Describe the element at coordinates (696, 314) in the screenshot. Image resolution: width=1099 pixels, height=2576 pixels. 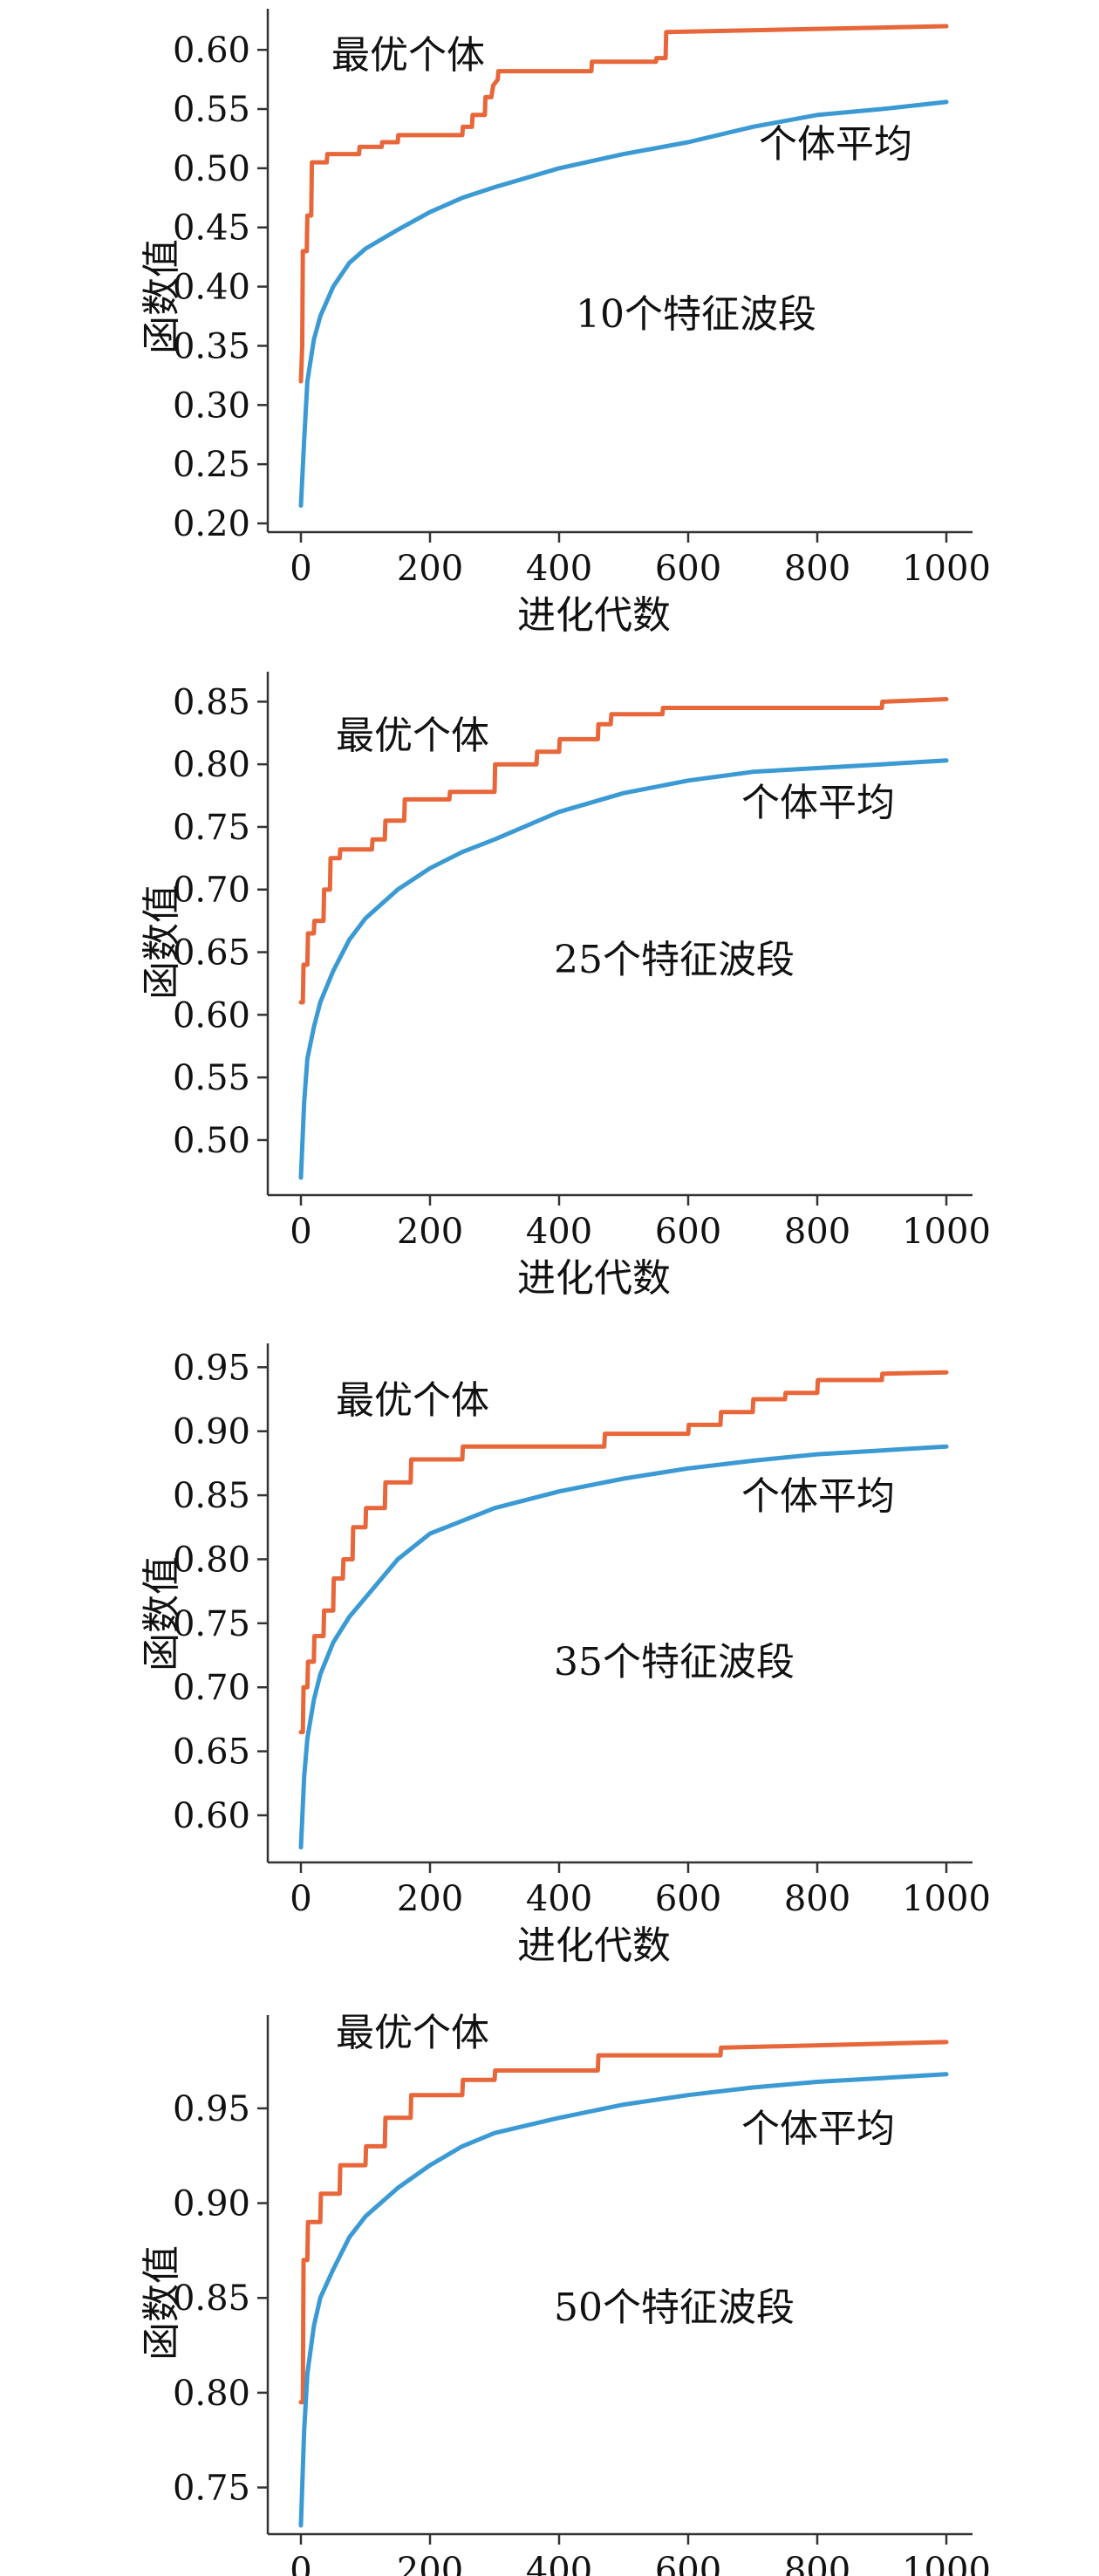
I see `annotation-band-count: 10个特征波段` at that location.